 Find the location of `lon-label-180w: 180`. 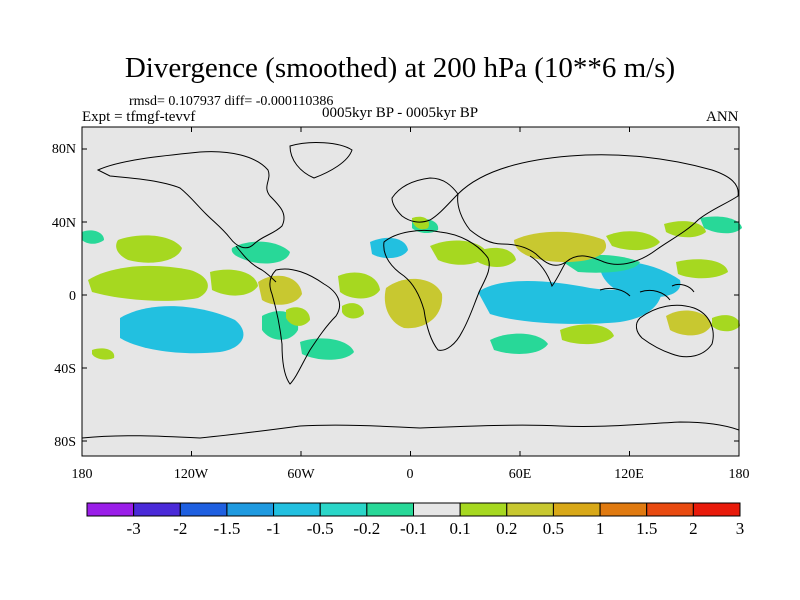

lon-label-180w: 180 is located at coordinates (82, 474).